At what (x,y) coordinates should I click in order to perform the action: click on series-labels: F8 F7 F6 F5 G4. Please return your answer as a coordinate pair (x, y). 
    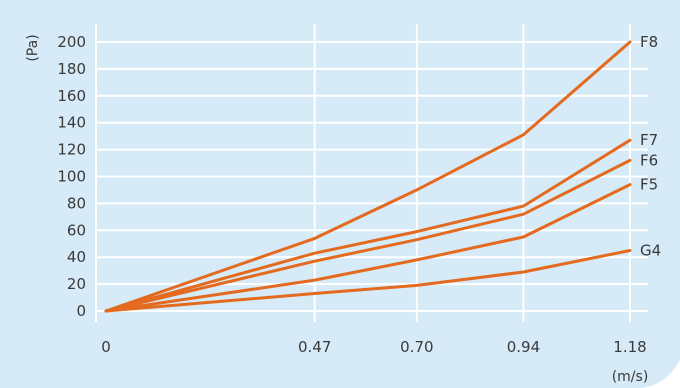
    Looking at the image, I should click on (650, 146).